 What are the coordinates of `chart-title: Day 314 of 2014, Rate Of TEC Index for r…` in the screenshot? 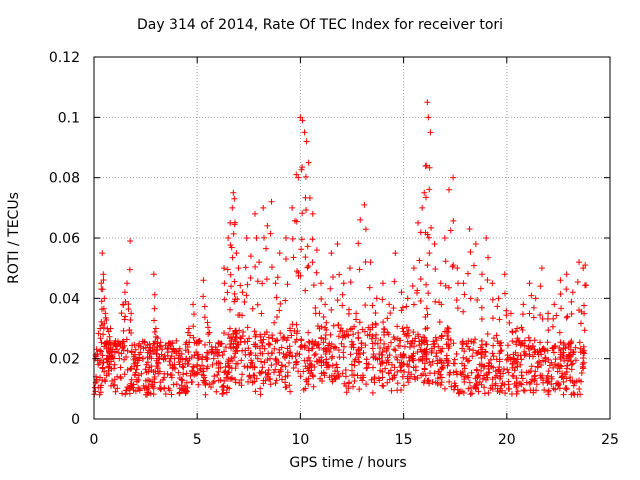 It's located at (320, 25).